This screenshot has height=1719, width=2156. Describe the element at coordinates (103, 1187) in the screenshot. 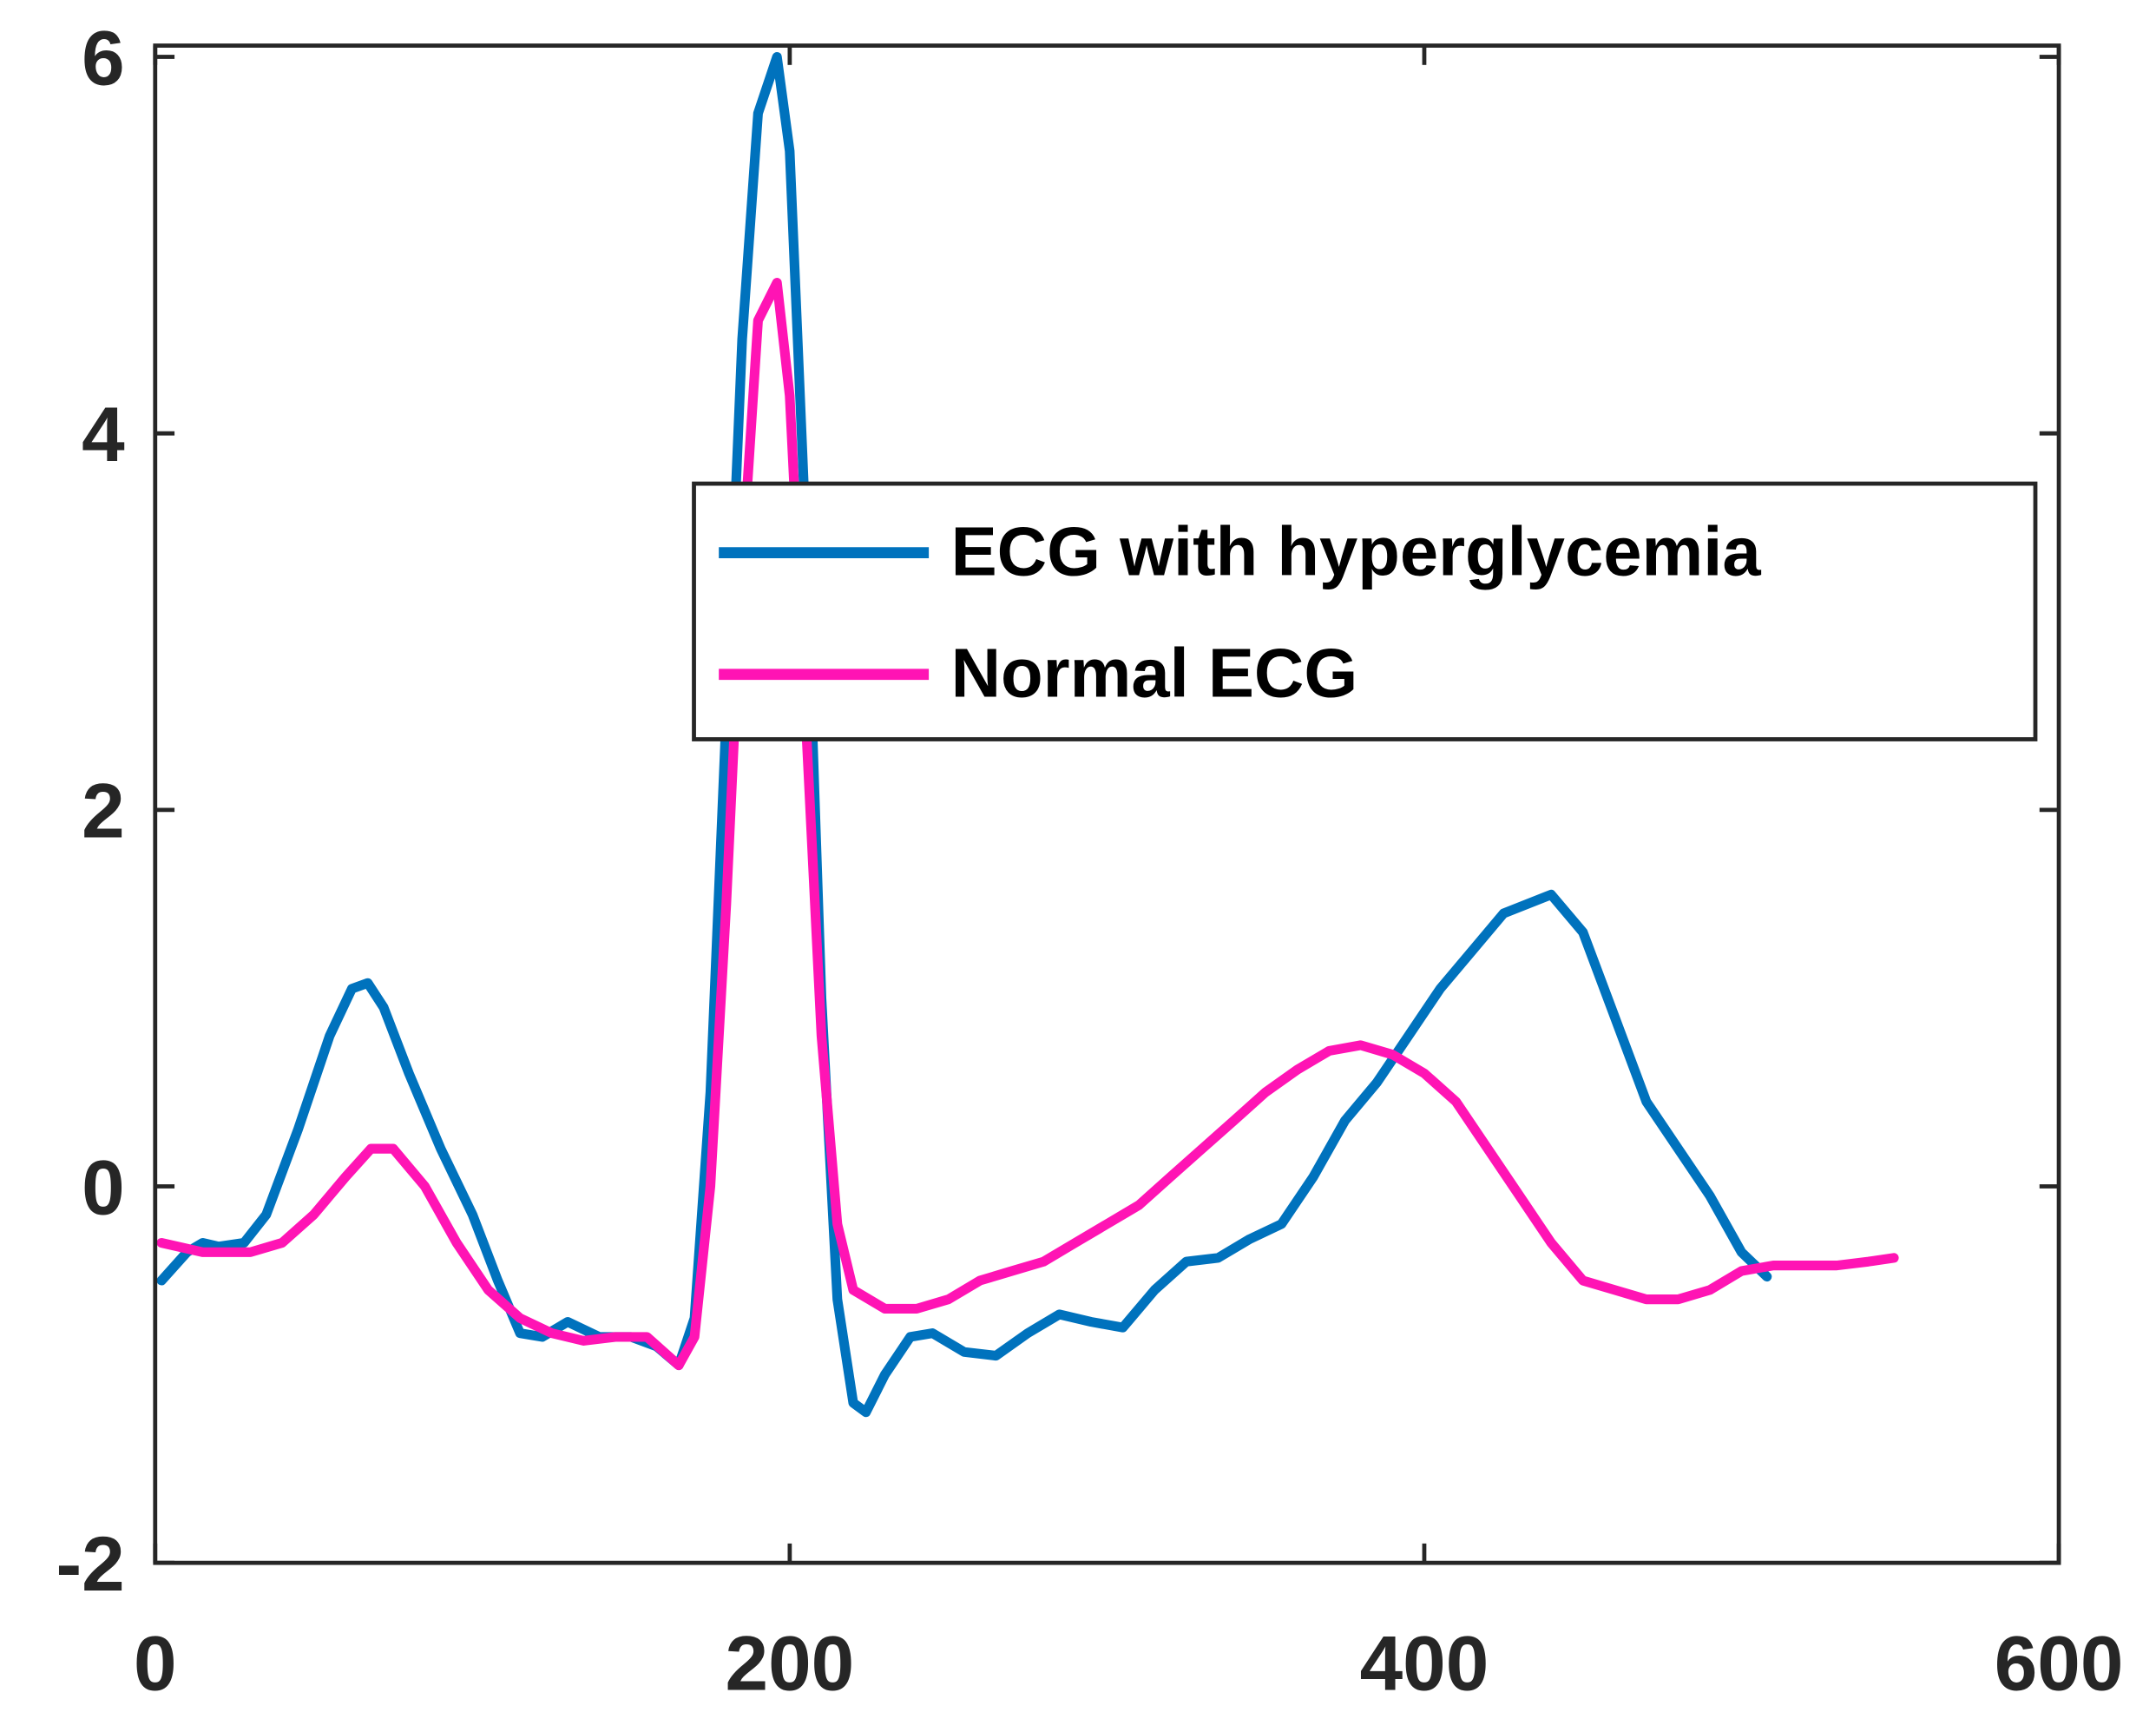

I see `y-tick-label: 0` at that location.